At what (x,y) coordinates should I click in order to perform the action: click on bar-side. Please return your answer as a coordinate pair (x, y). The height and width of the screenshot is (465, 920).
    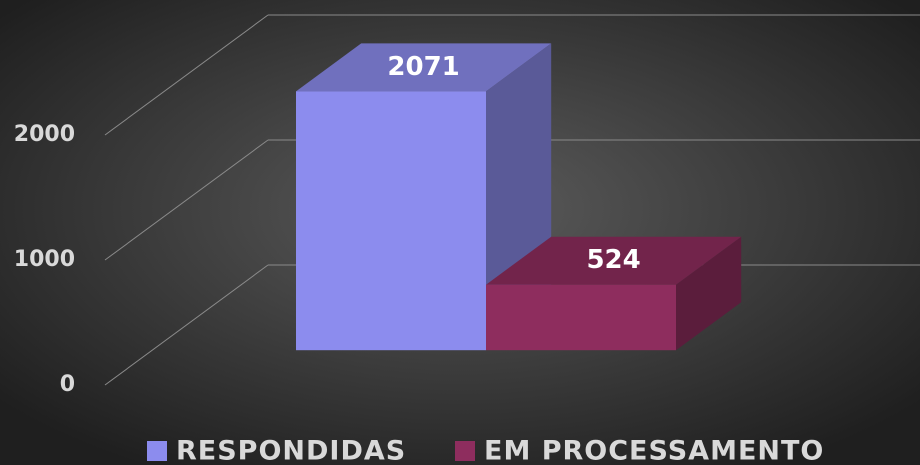
    Looking at the image, I should click on (709, 293).